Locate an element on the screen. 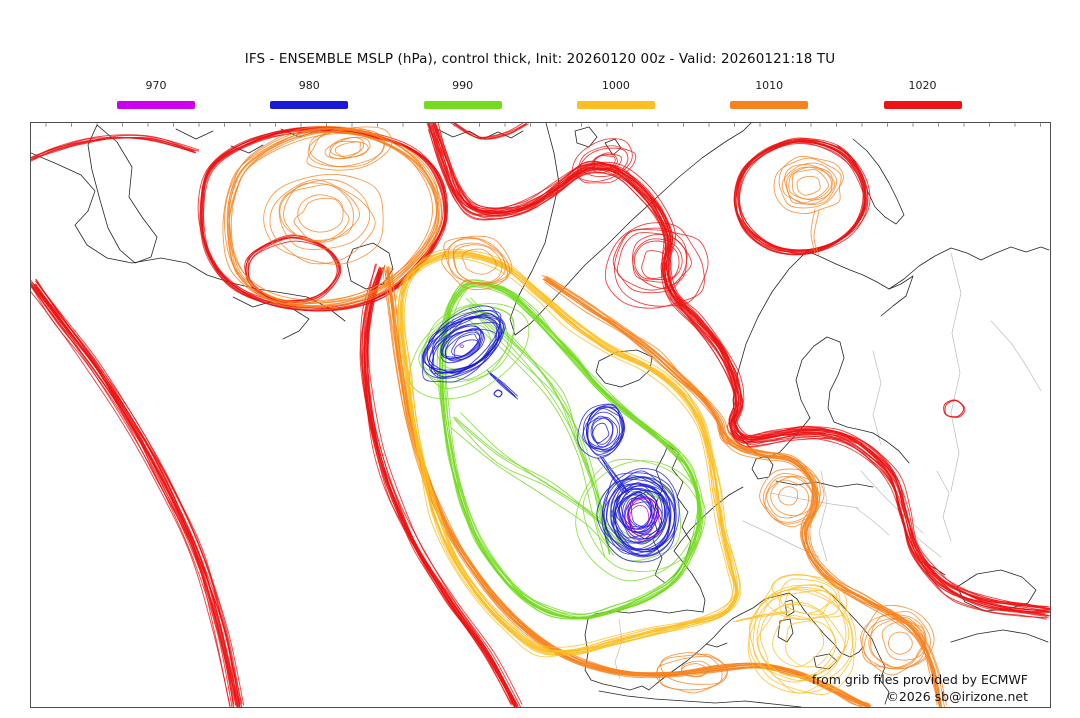 The image size is (1080, 718). legend-item-970: 970 is located at coordinates (156, 94).